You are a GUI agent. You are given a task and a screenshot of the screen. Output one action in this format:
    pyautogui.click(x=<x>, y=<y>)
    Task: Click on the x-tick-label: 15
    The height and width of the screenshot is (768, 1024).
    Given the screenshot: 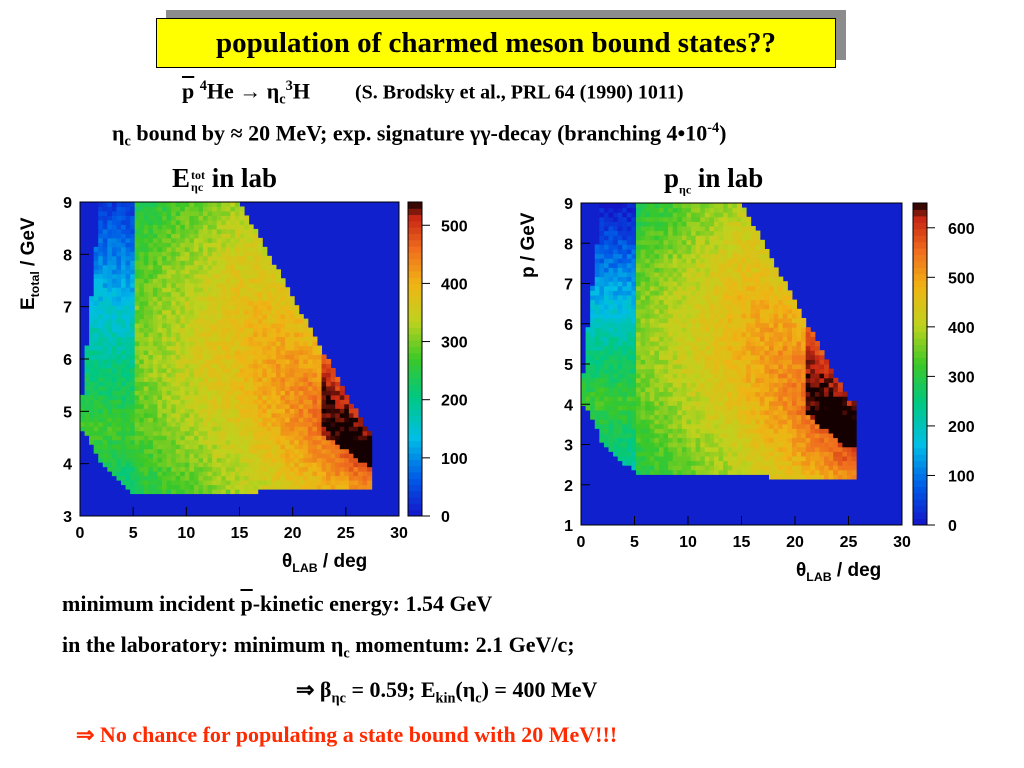 What is the action you would take?
    pyautogui.click(x=240, y=533)
    